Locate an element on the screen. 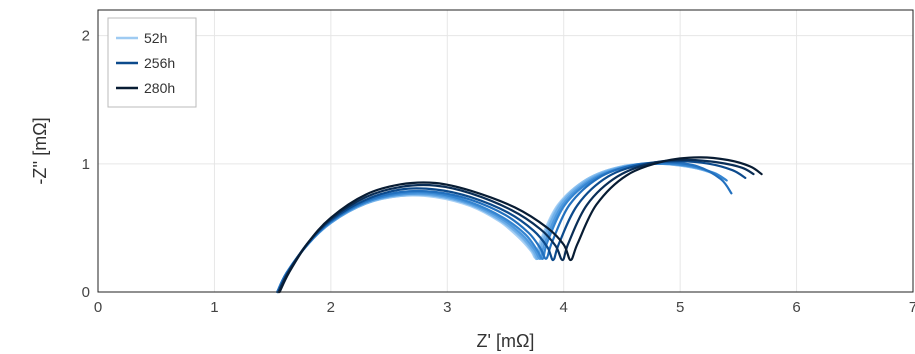 This screenshot has width=915, height=354. x-axis-label: Z' [mΩ] is located at coordinates (506, 341).